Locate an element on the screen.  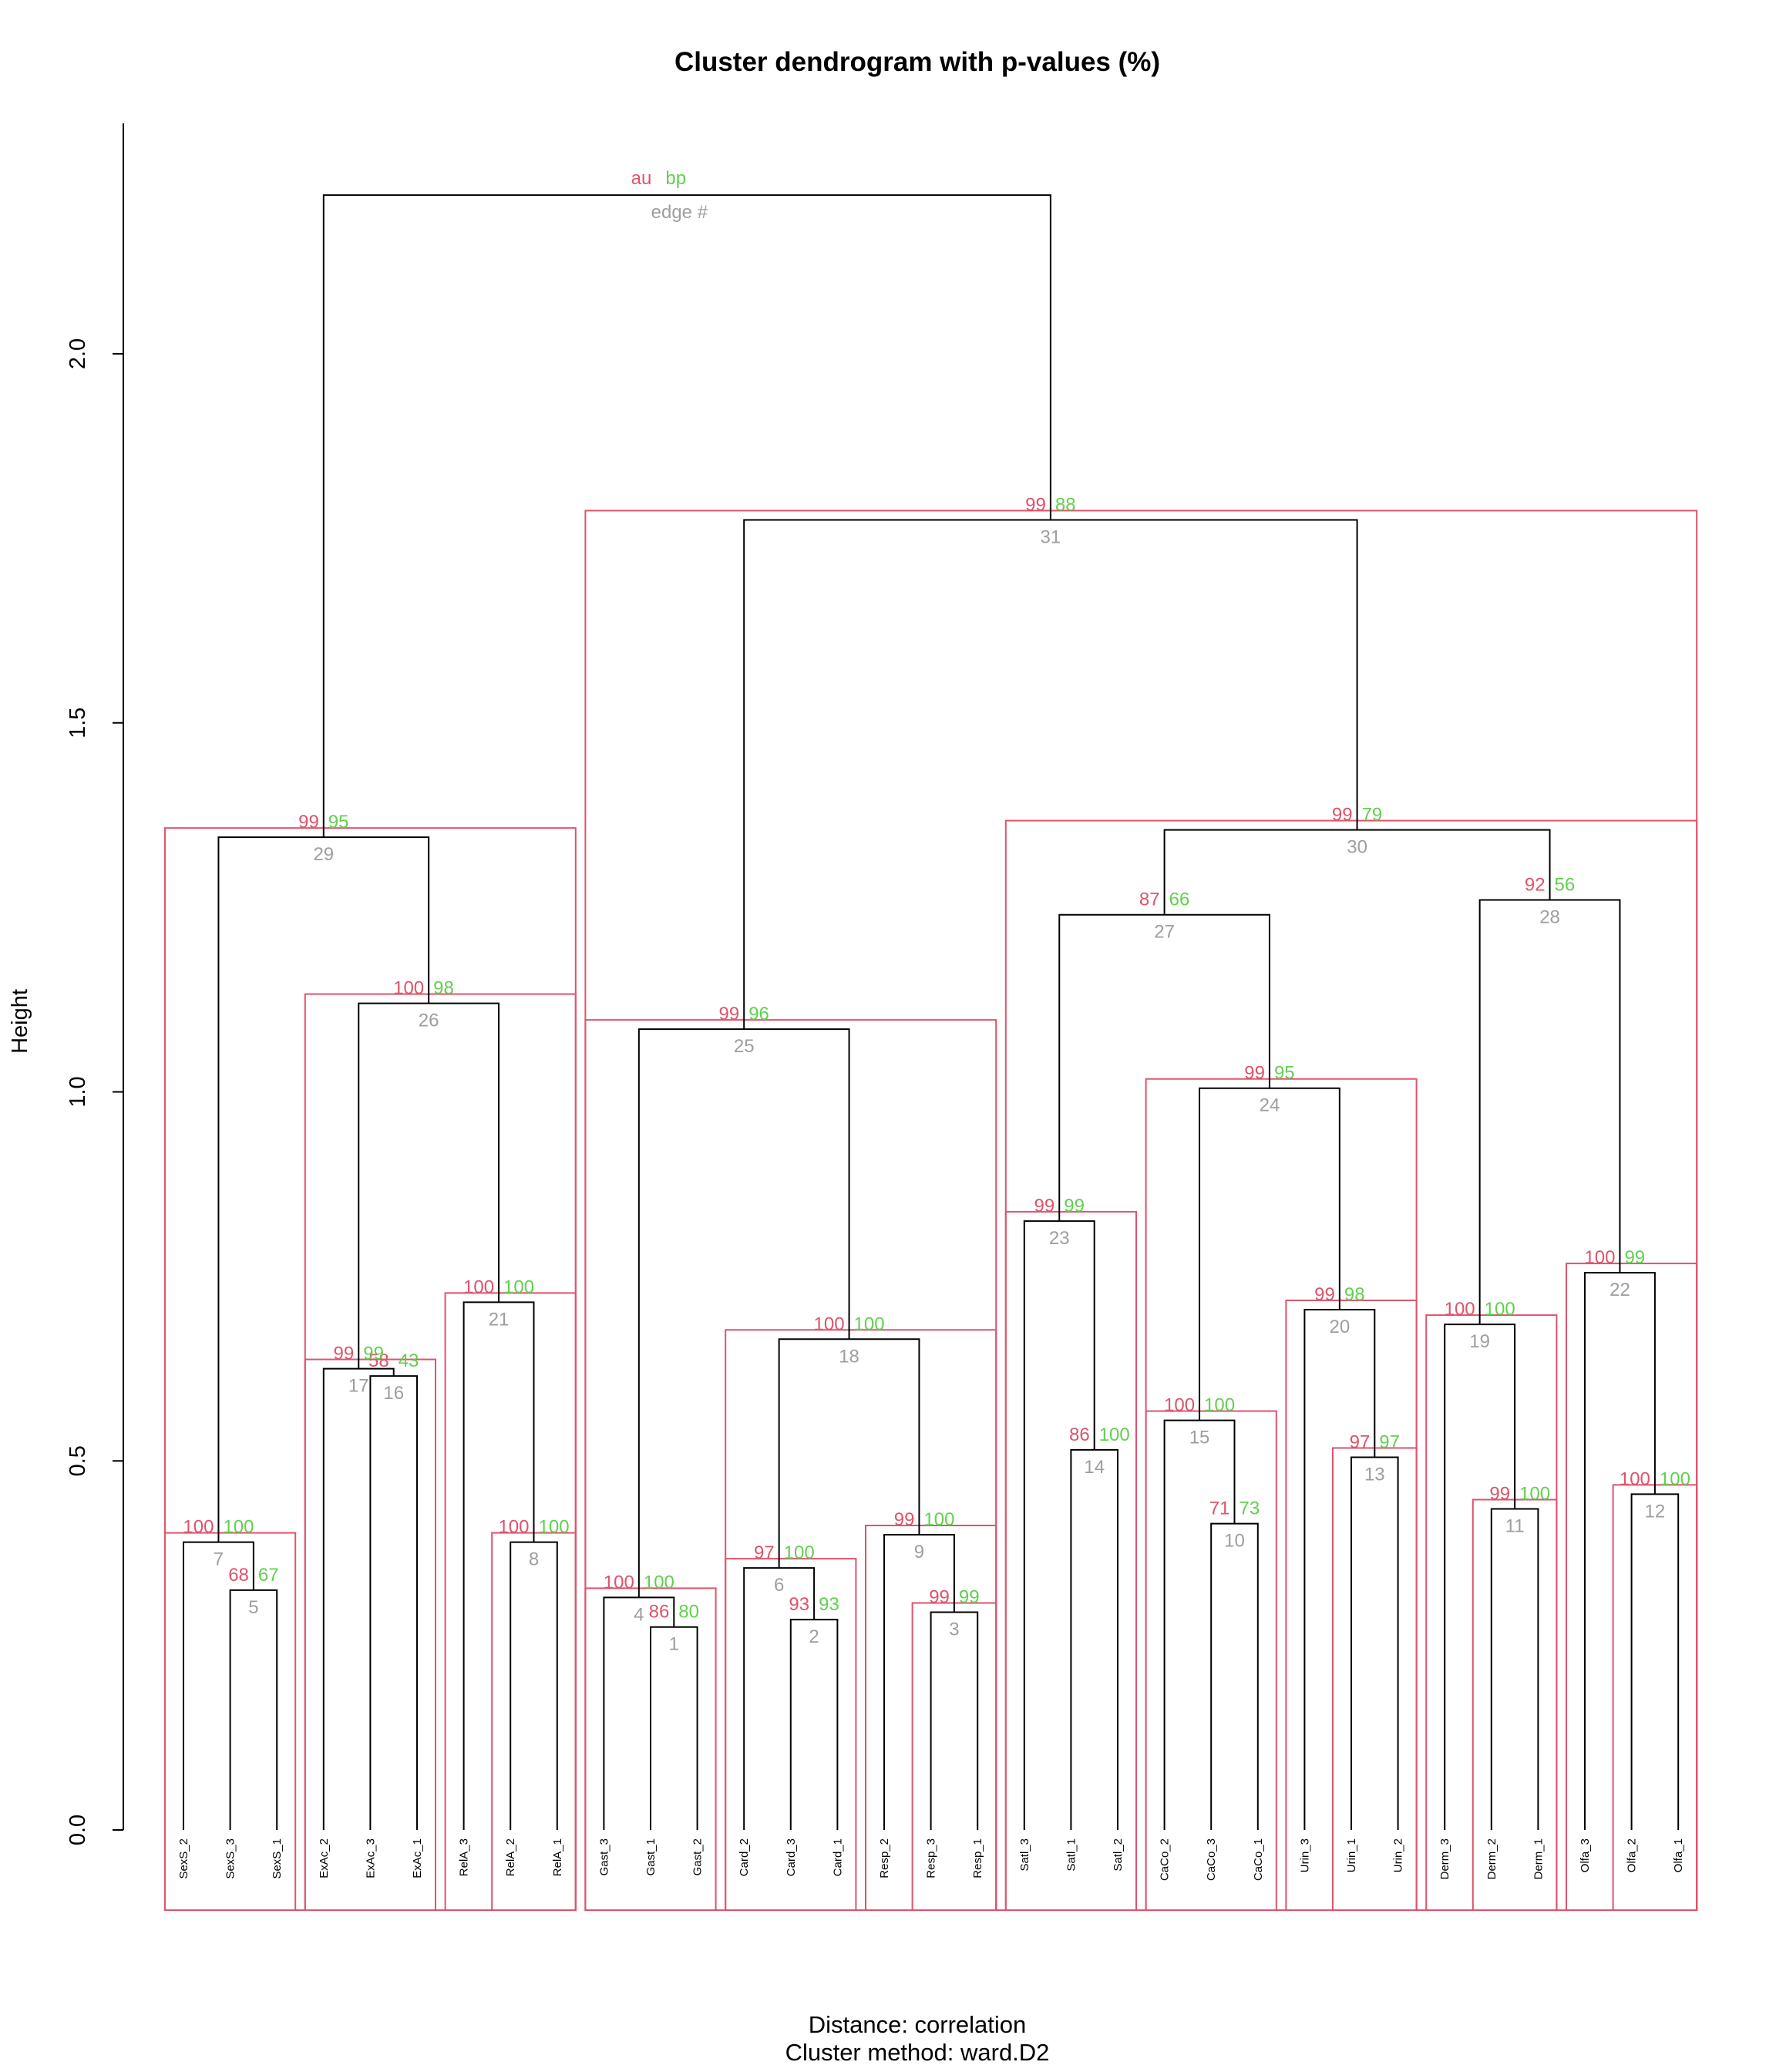
edge-number: 24 is located at coordinates (1270, 1106).